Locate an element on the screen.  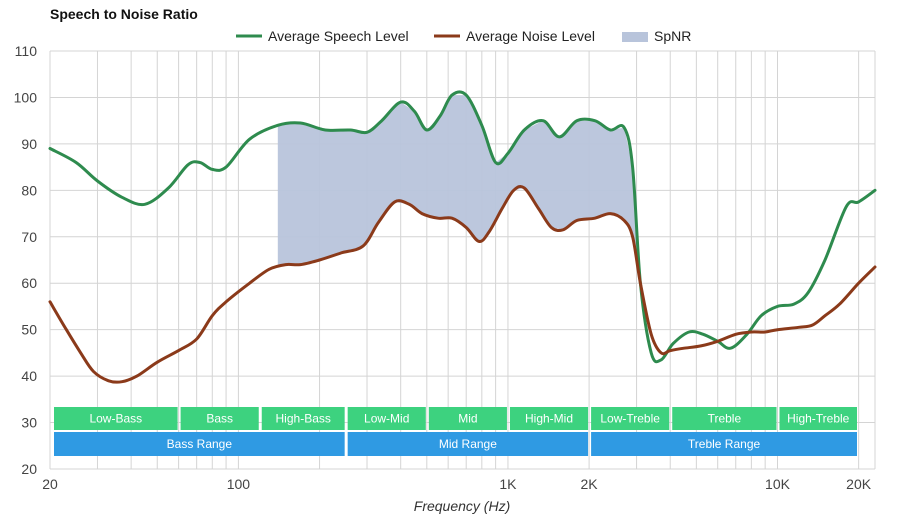
band-treble-range is located at coordinates (724, 444).